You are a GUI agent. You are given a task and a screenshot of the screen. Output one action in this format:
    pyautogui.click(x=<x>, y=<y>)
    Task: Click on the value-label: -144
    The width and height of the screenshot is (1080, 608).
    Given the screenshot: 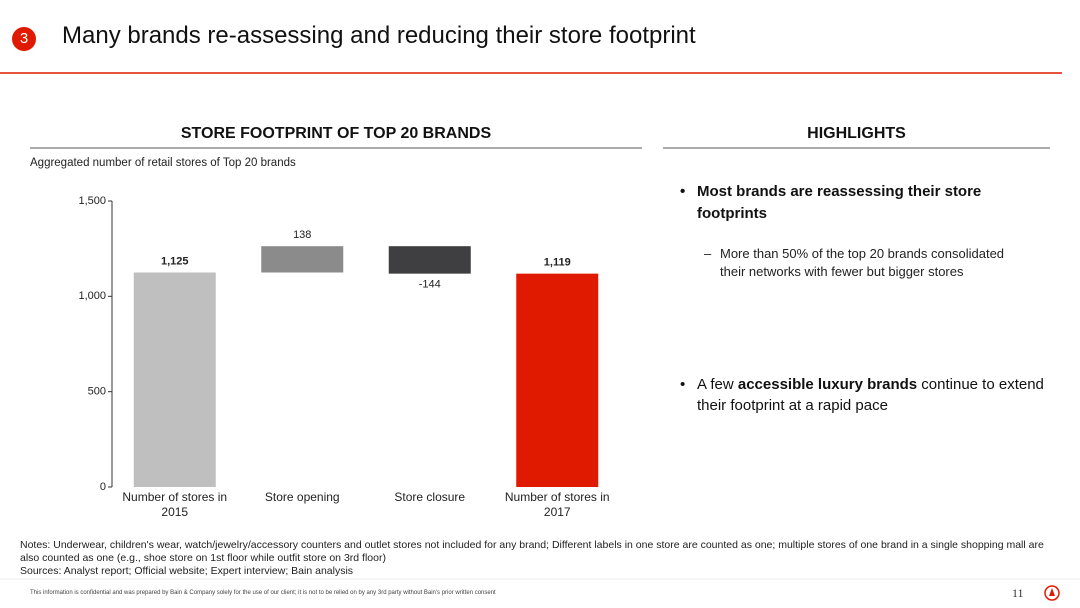 What is the action you would take?
    pyautogui.click(x=430, y=285)
    